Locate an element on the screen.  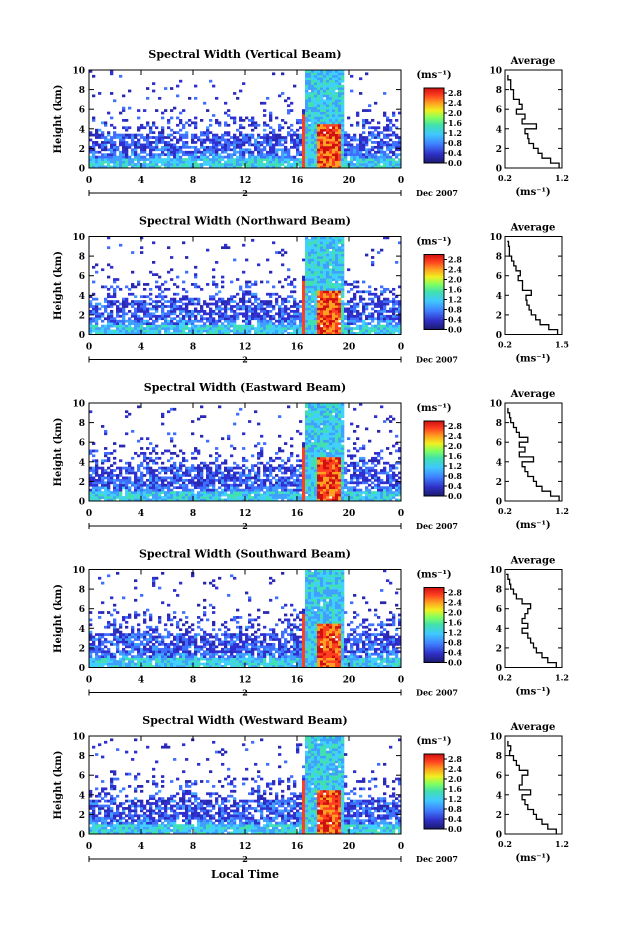
average-x-tick-label: 1.5 is located at coordinates (562, 345).